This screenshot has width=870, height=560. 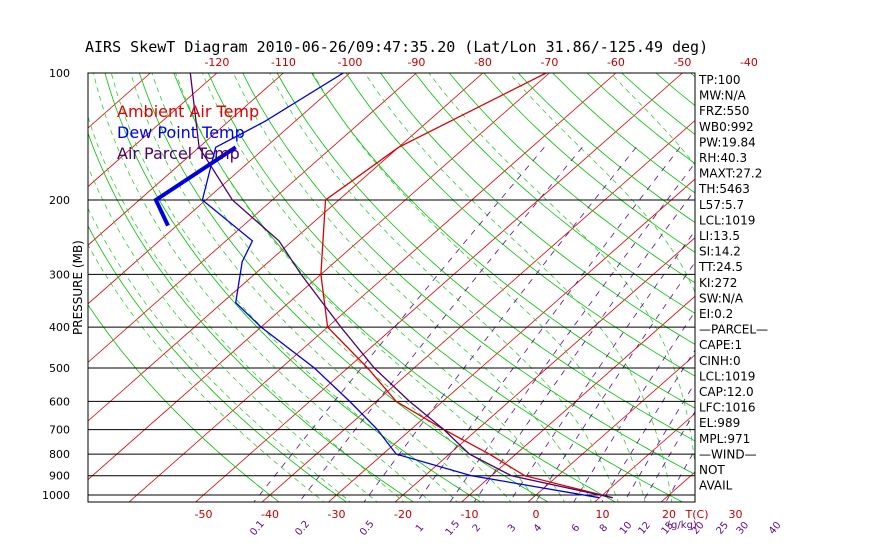 What do you see at coordinates (59, 73) in the screenshot?
I see `pressure-tick-label: 100` at bounding box center [59, 73].